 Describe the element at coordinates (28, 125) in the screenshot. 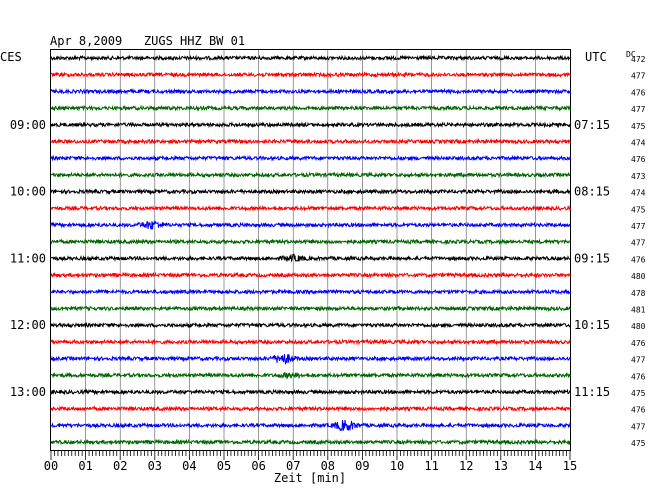

I see `local-time-label: 09:00` at that location.